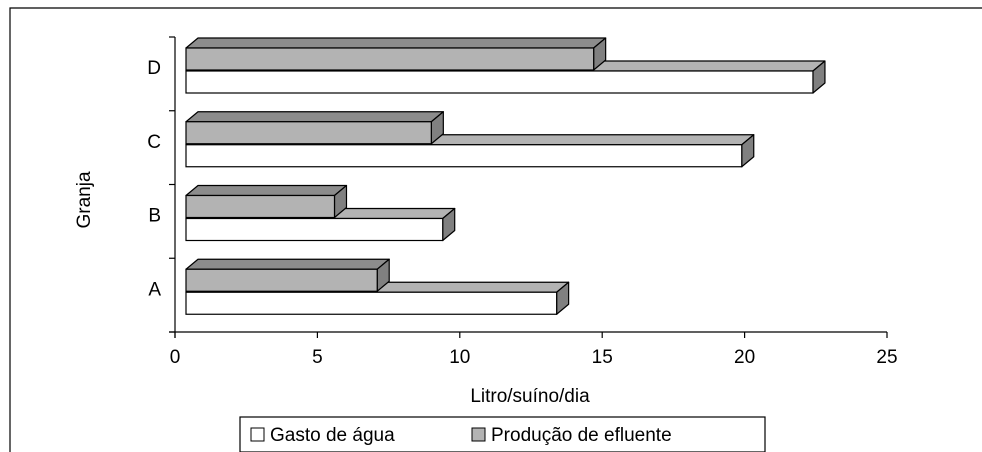  Describe the element at coordinates (281, 280) in the screenshot. I see `bar-efluente-a-front` at that location.